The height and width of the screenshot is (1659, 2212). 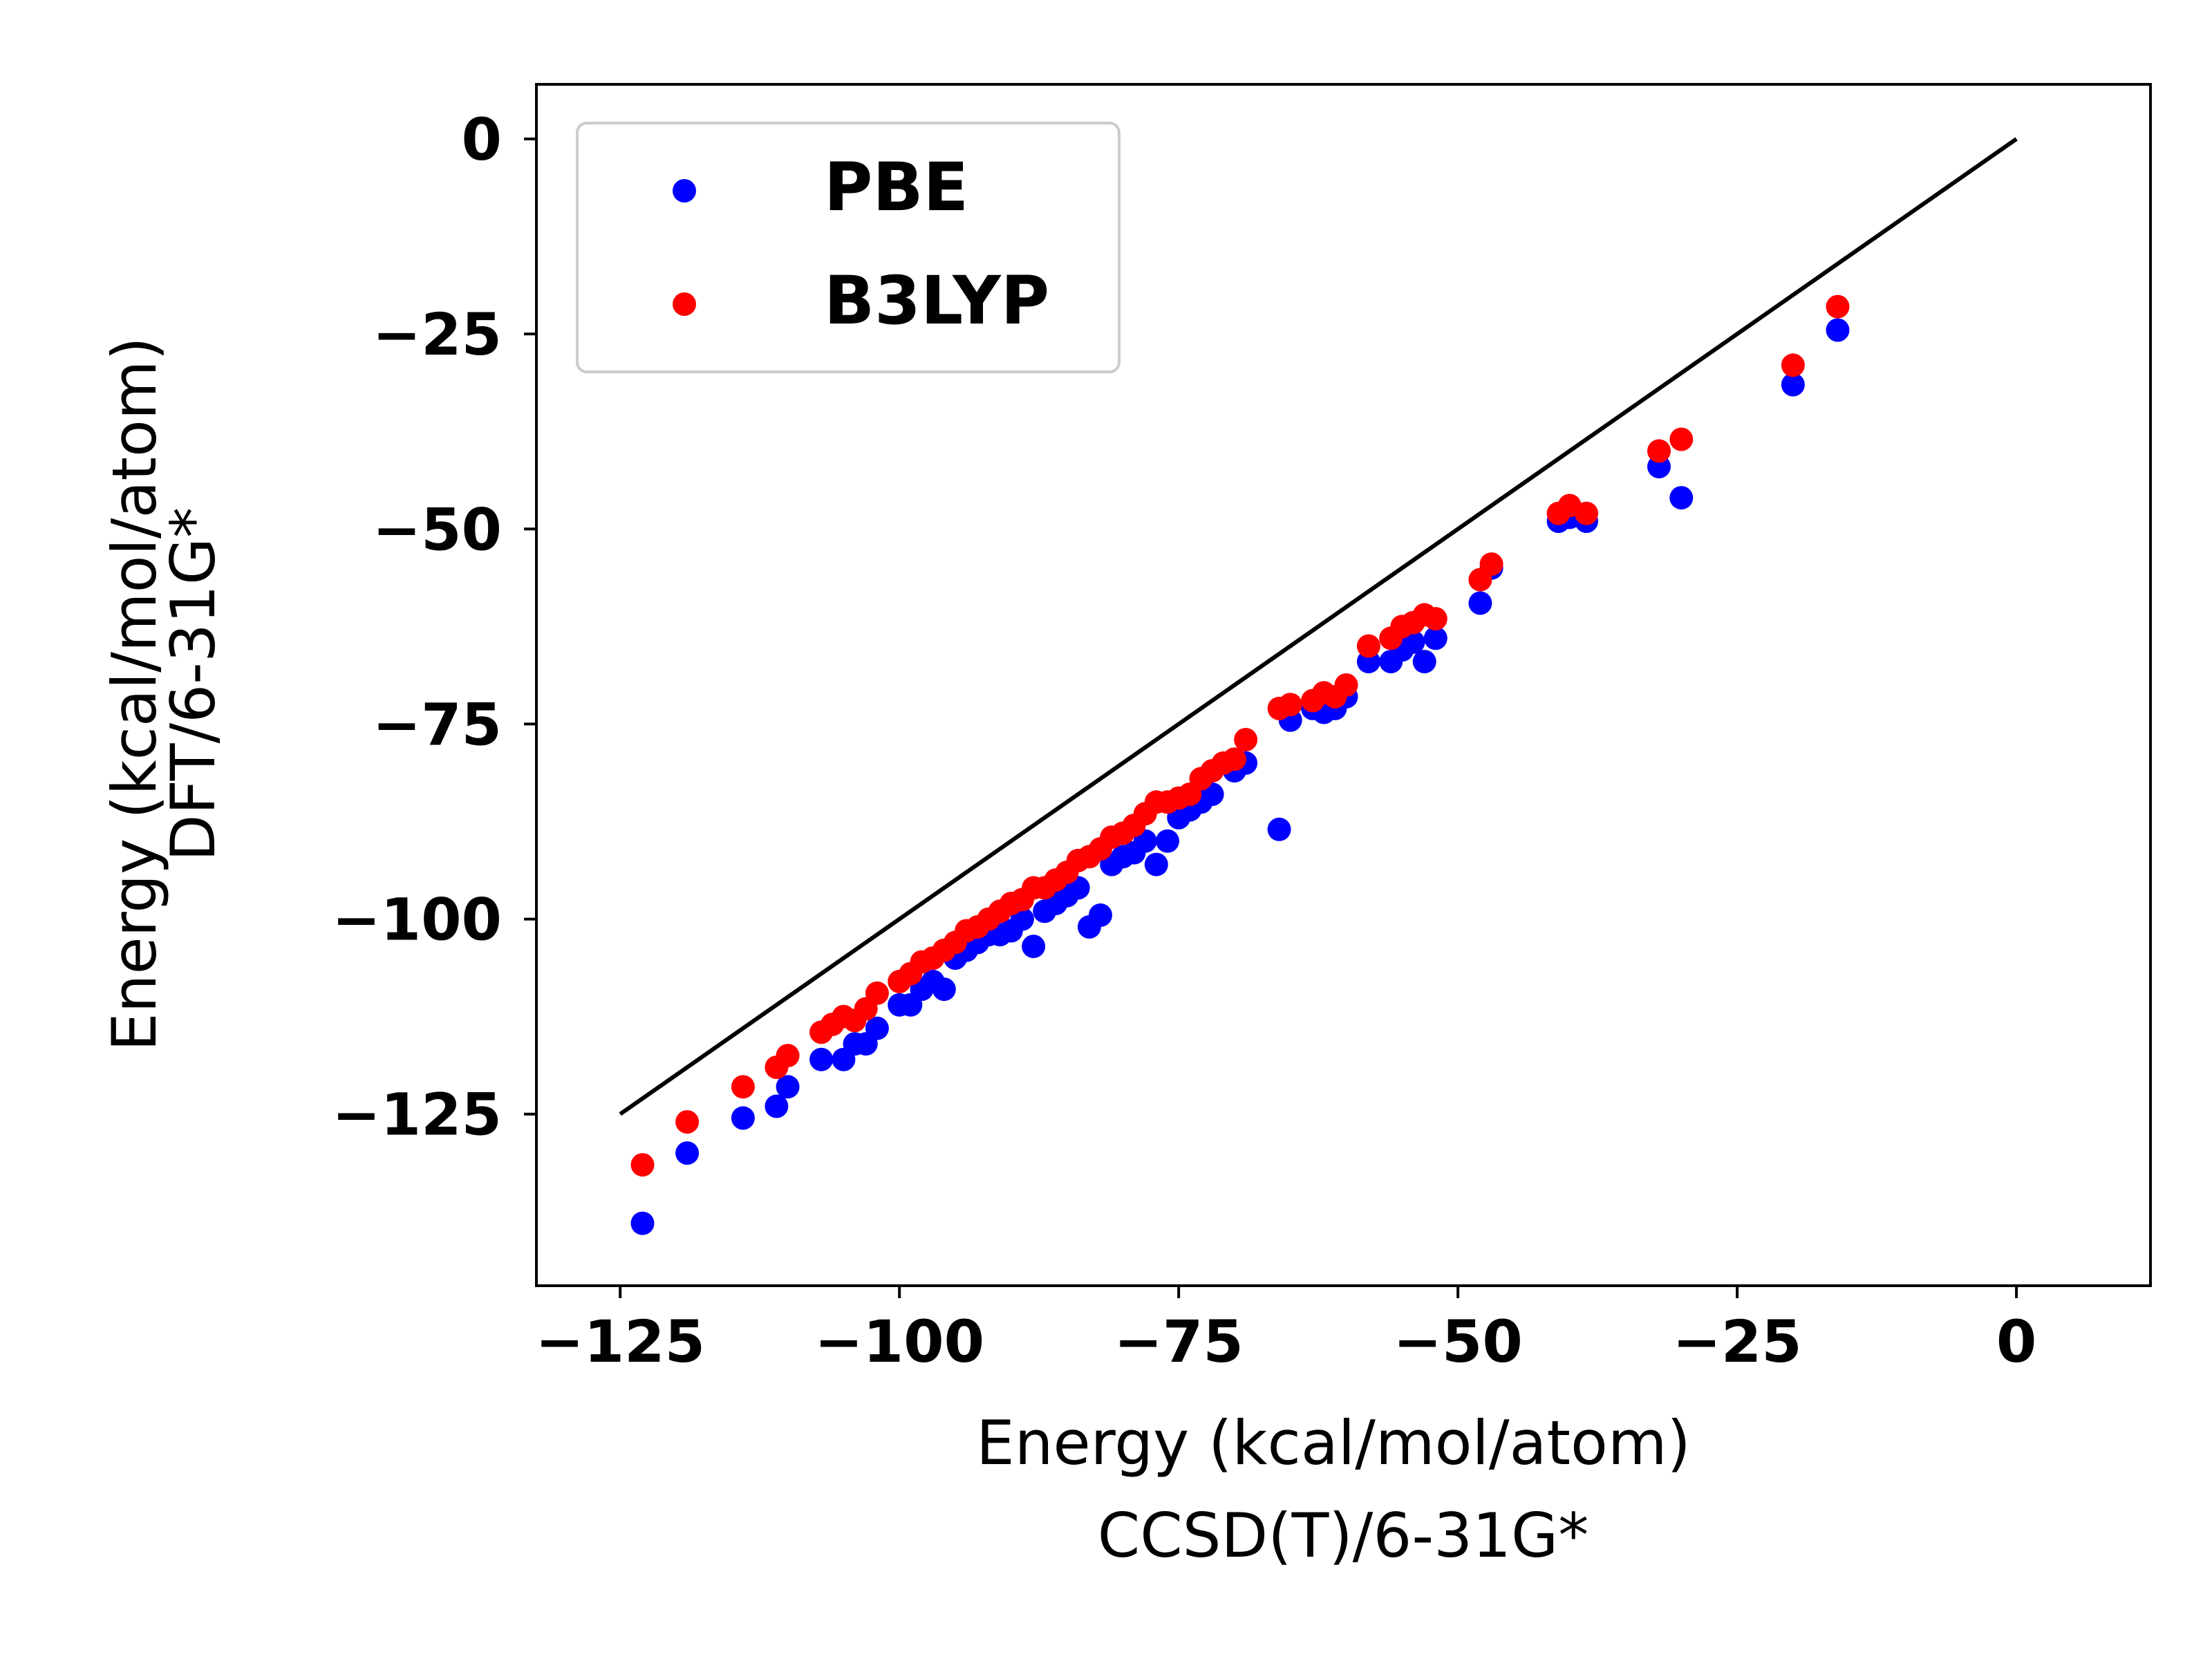 What do you see at coordinates (1457, 1342) in the screenshot?
I see `x-tick-label: −50` at bounding box center [1457, 1342].